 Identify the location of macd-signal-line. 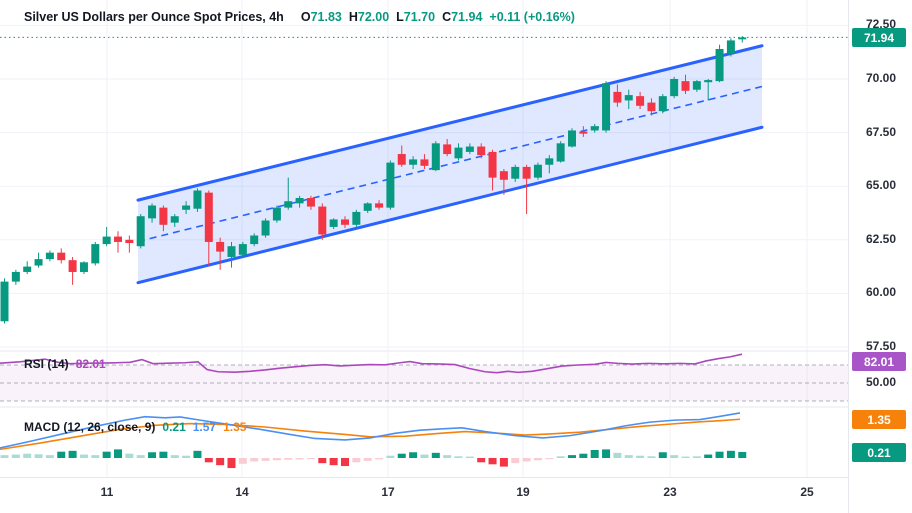
(370, 434).